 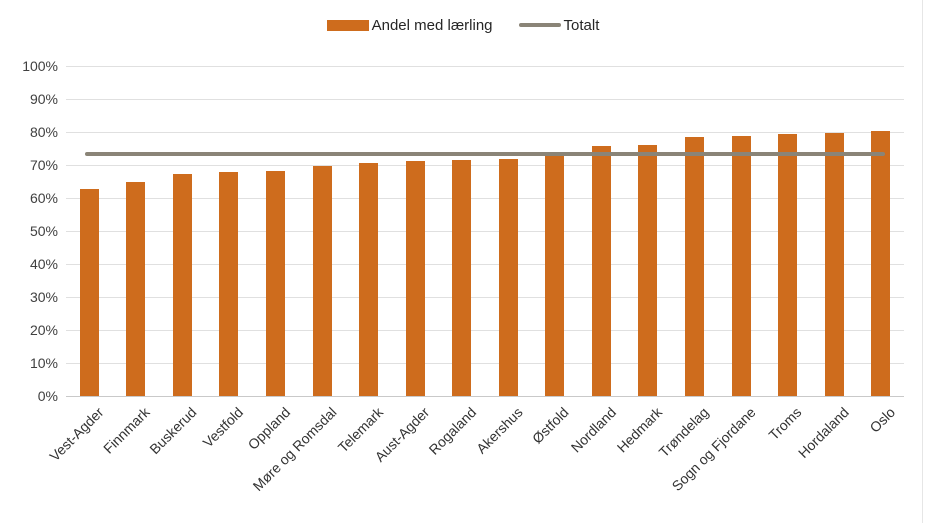 What do you see at coordinates (43, 330) in the screenshot?
I see `y-tick-label: 20%` at bounding box center [43, 330].